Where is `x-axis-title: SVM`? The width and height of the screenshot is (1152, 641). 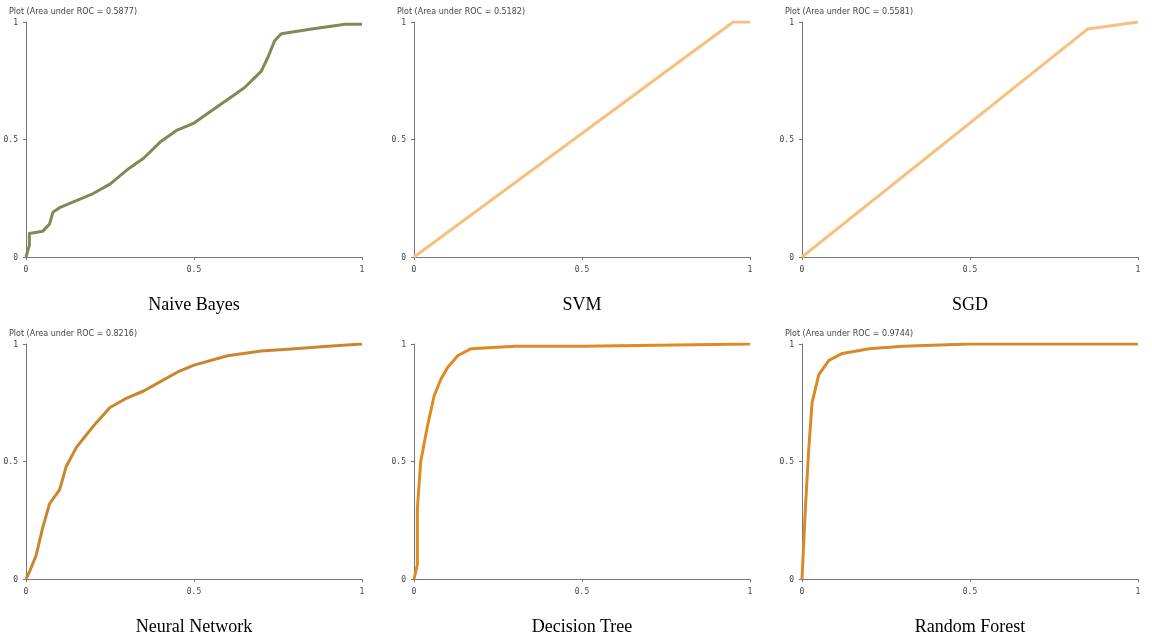 x-axis-title: SVM is located at coordinates (582, 304).